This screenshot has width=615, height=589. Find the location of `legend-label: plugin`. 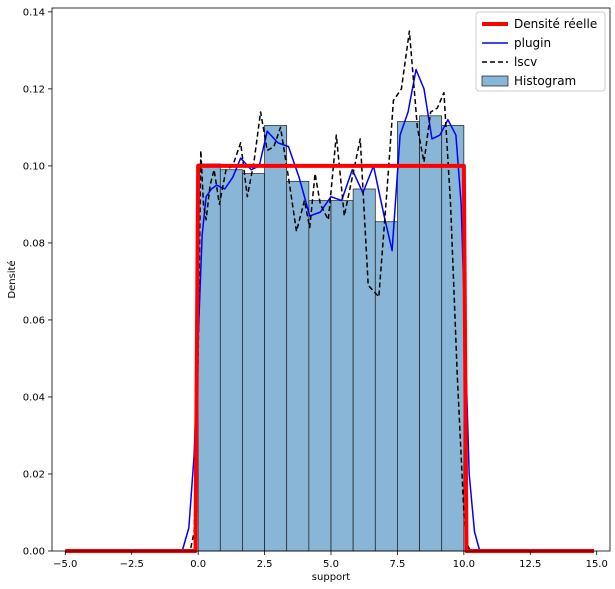

legend-label: plugin is located at coordinates (532, 43).